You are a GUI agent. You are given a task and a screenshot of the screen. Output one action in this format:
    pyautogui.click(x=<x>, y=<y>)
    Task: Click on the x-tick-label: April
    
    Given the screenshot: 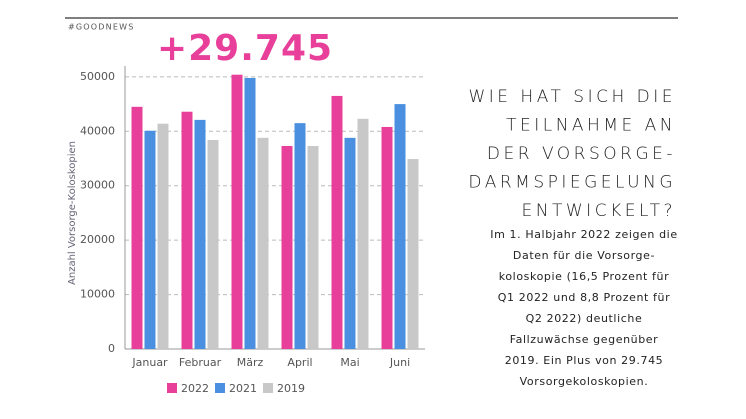 What is the action you would take?
    pyautogui.click(x=299, y=362)
    